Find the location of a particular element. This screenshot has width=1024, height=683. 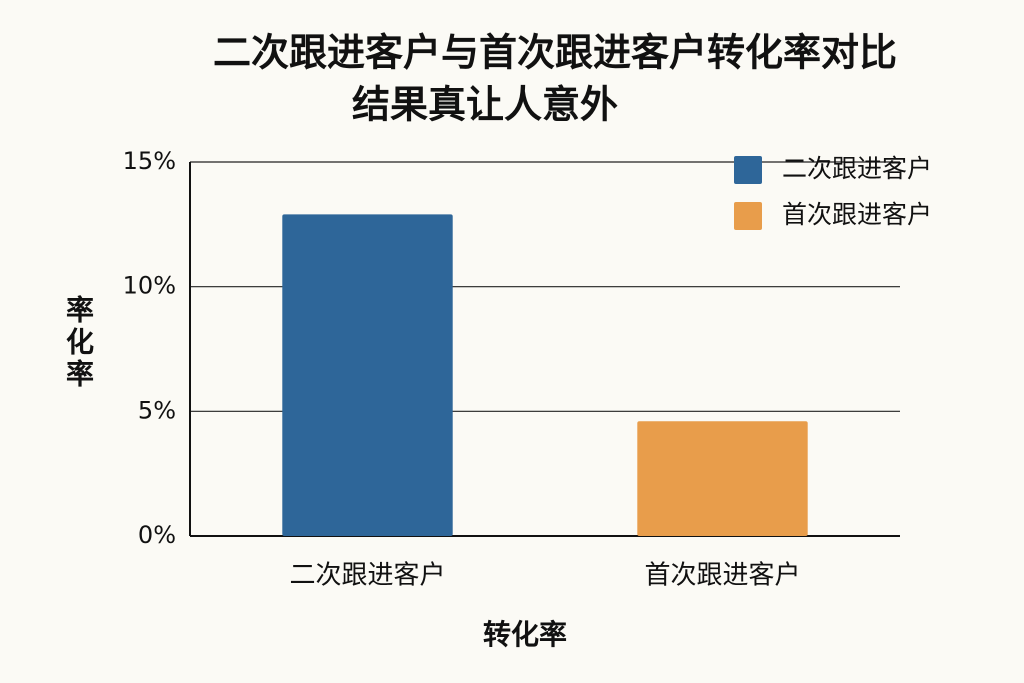

y-tick-label: 5% is located at coordinates (157, 410).